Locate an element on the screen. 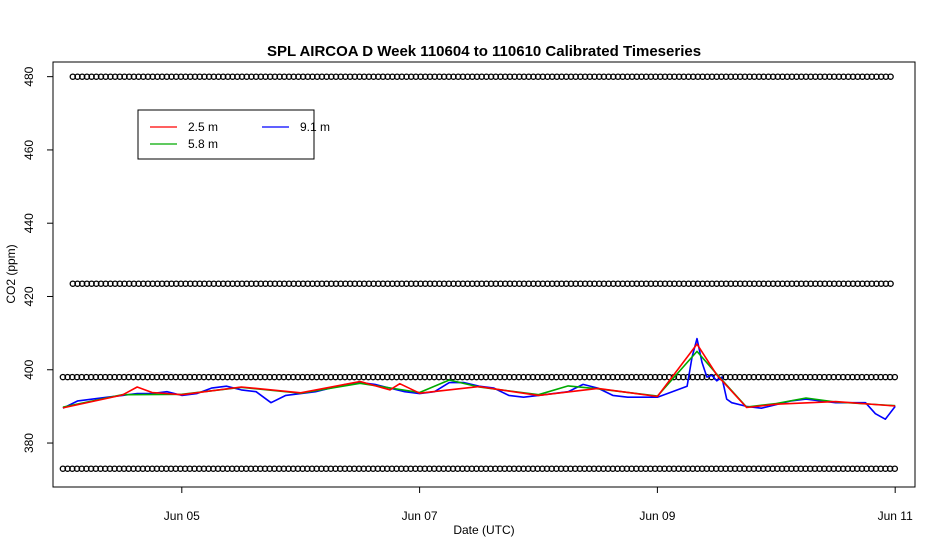 This screenshot has width=936, height=540. legend-label: 2.5 m is located at coordinates (203, 127).